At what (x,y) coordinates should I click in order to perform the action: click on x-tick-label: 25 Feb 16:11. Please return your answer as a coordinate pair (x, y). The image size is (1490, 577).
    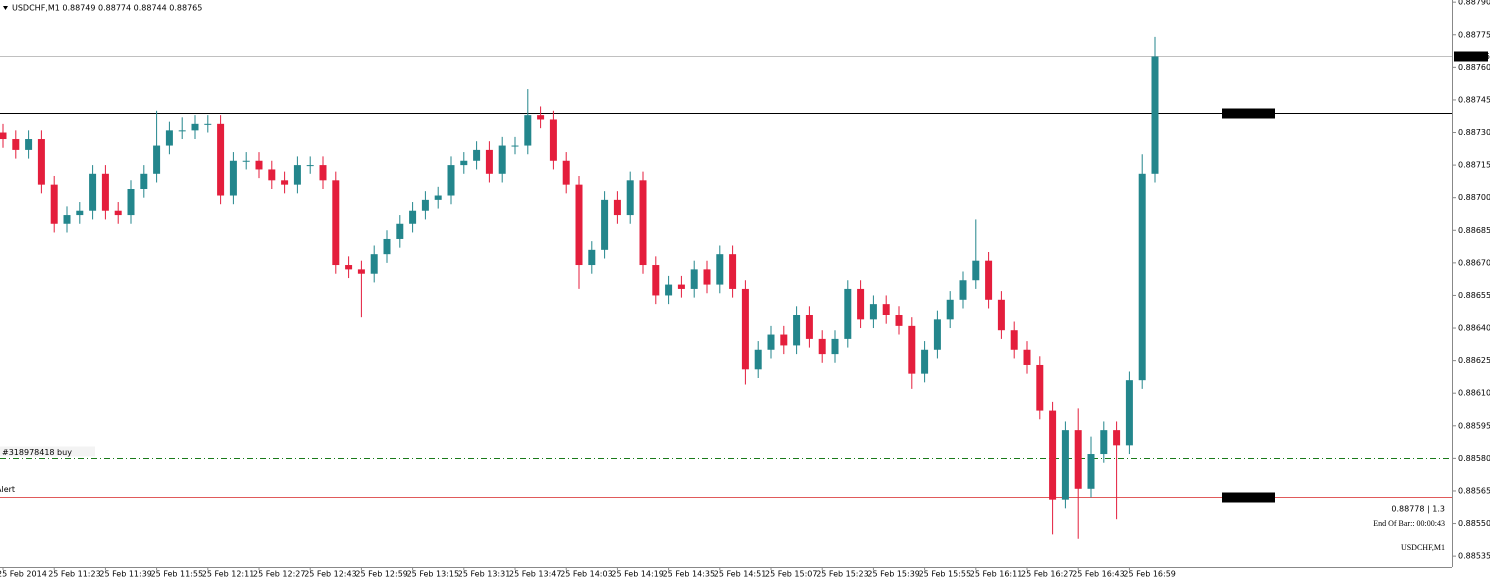
    Looking at the image, I should click on (996, 573).